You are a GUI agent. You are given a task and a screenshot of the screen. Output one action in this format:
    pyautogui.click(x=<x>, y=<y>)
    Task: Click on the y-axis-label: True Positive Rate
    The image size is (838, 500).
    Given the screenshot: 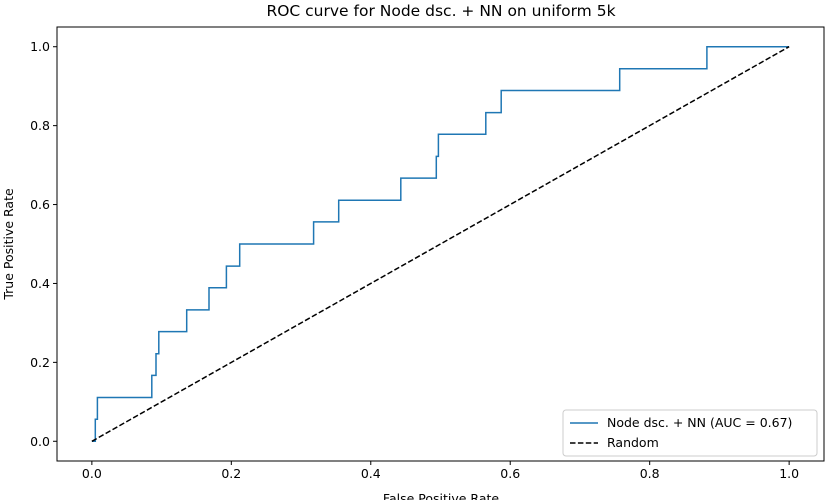 What is the action you would take?
    pyautogui.click(x=8, y=244)
    